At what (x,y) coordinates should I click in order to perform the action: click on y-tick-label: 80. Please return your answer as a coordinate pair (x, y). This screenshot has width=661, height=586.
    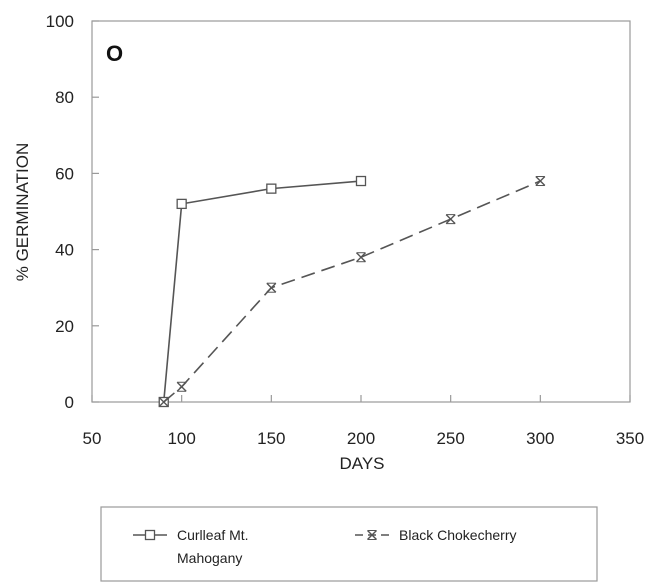
    Looking at the image, I should click on (64, 97).